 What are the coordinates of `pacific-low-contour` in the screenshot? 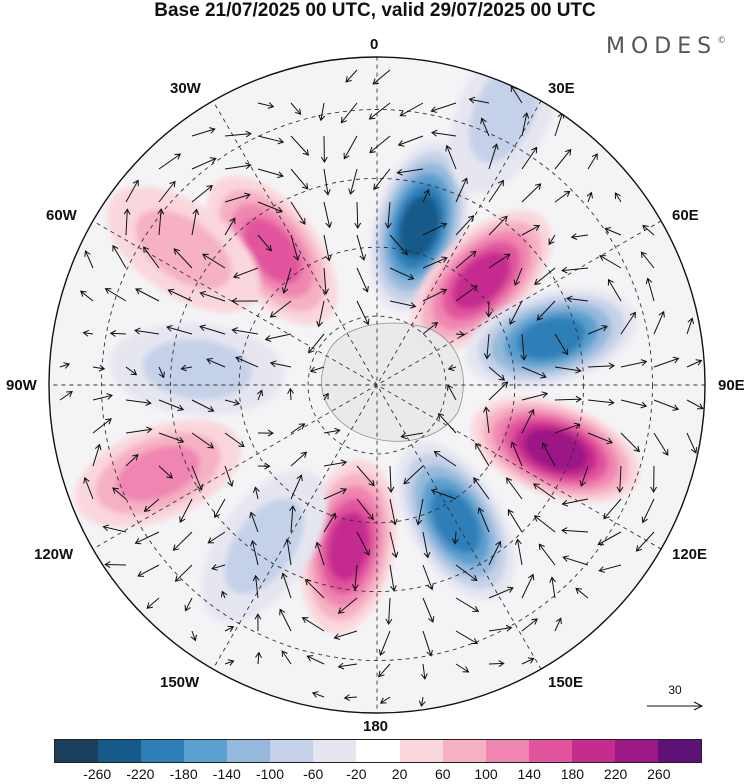 It's located at (264, 546).